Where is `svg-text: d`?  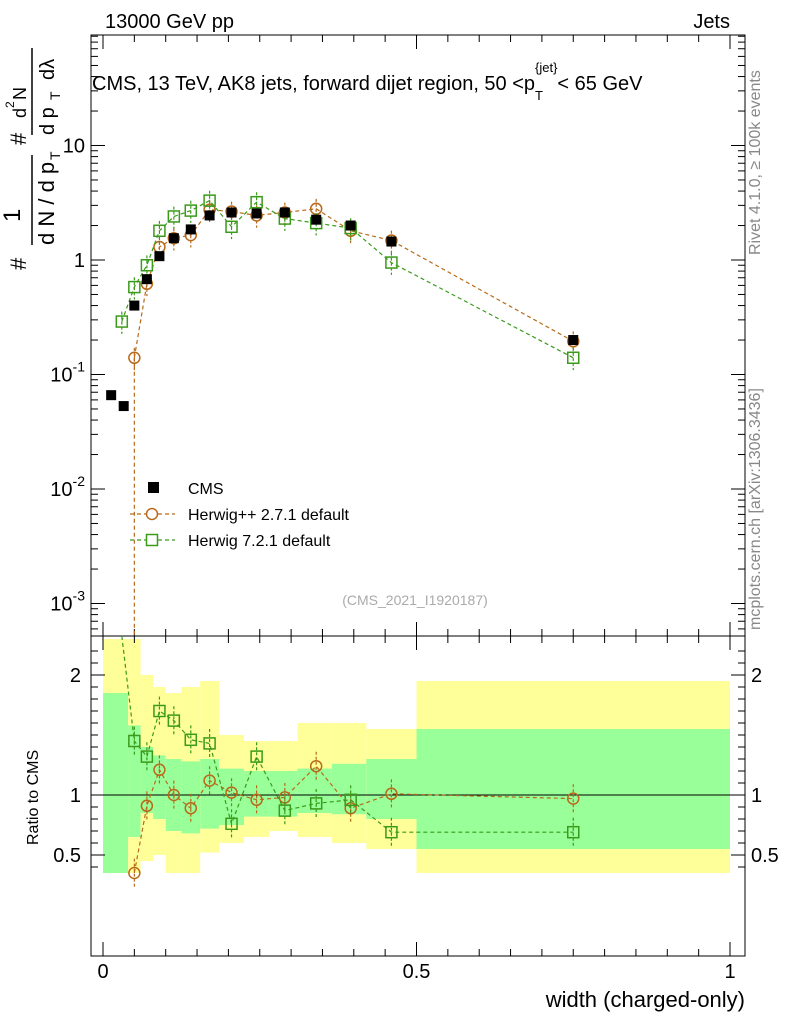 svg-text: d is located at coordinates (20, 113).